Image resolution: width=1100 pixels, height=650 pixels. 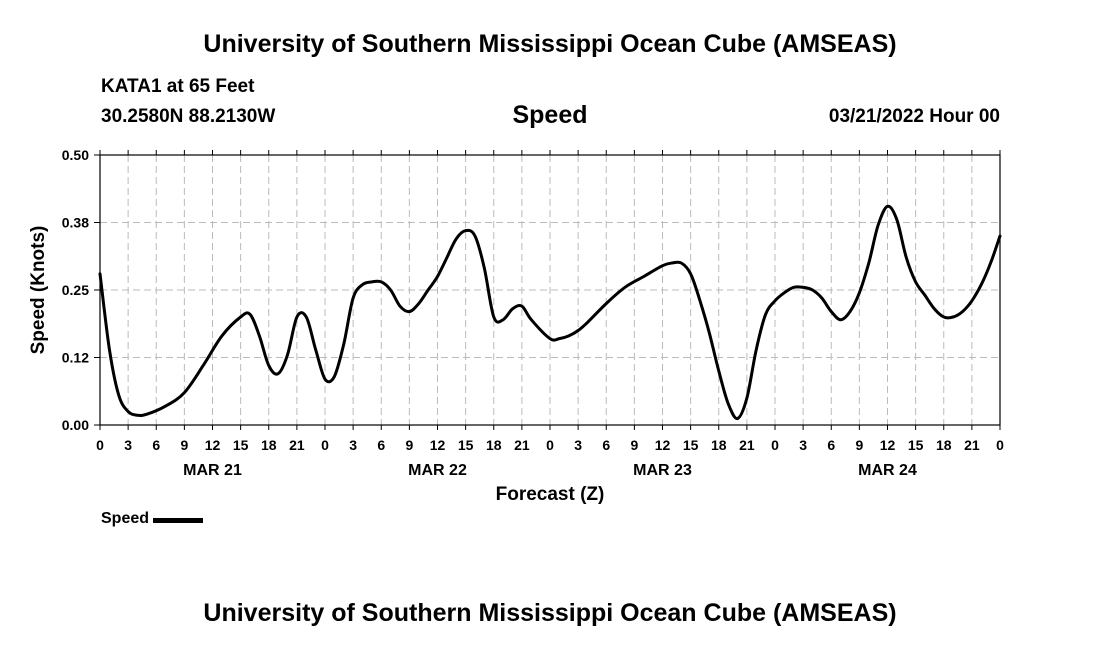 What do you see at coordinates (75, 425) in the screenshot?
I see `y-tick-label: 0.00` at bounding box center [75, 425].